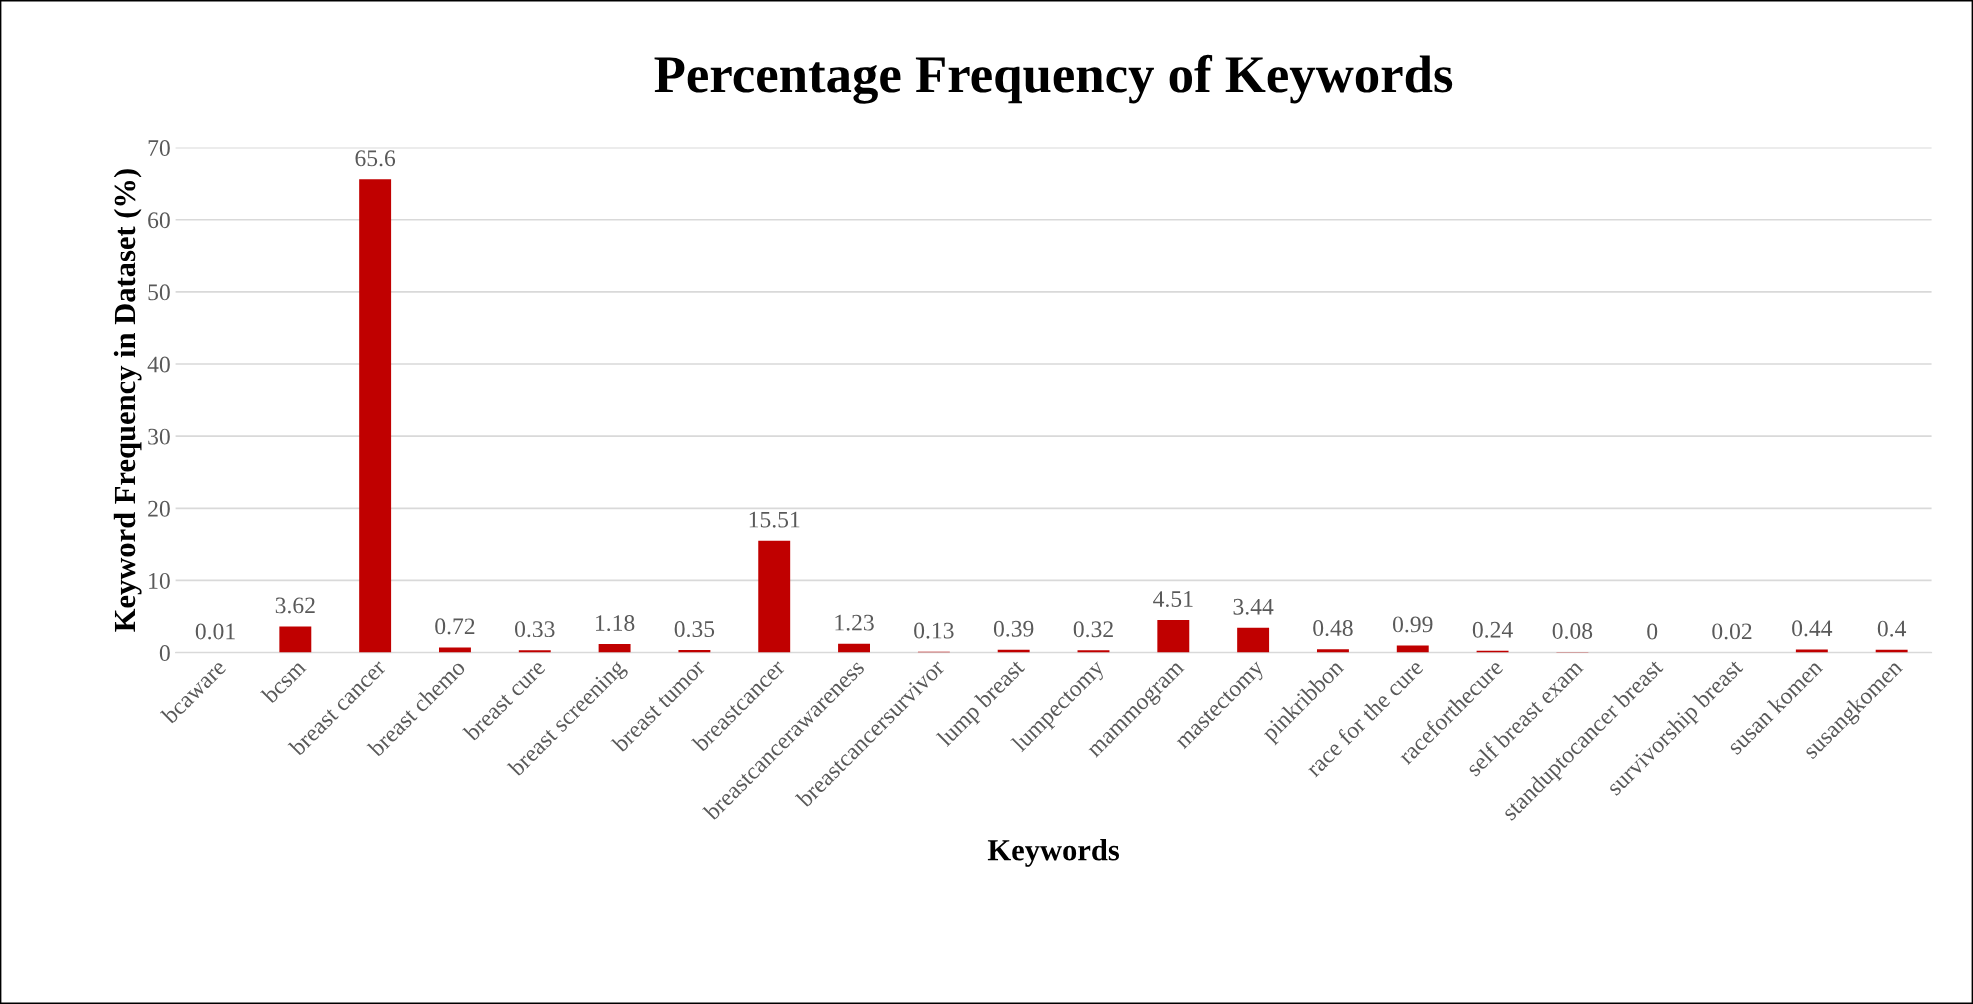  Describe the element at coordinates (159, 220) in the screenshot. I see `y-tick-label: 60` at that location.